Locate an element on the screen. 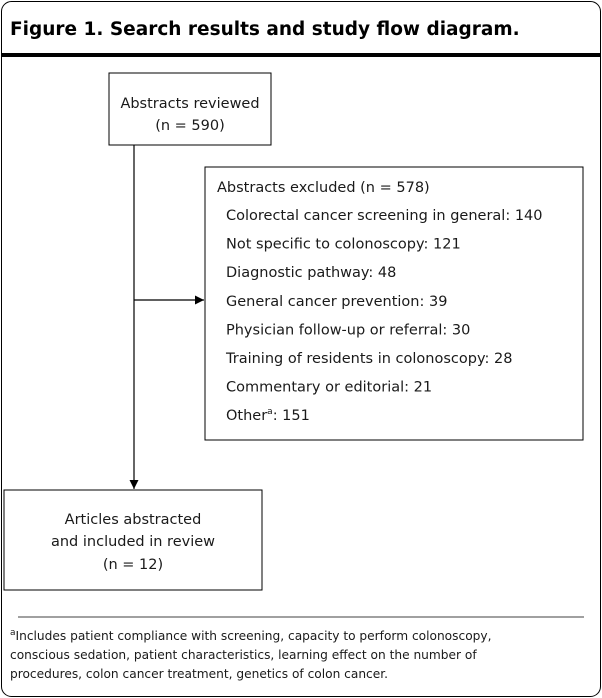 The image size is (602, 698). item-text: General cancer prevention: 39 is located at coordinates (336, 302).